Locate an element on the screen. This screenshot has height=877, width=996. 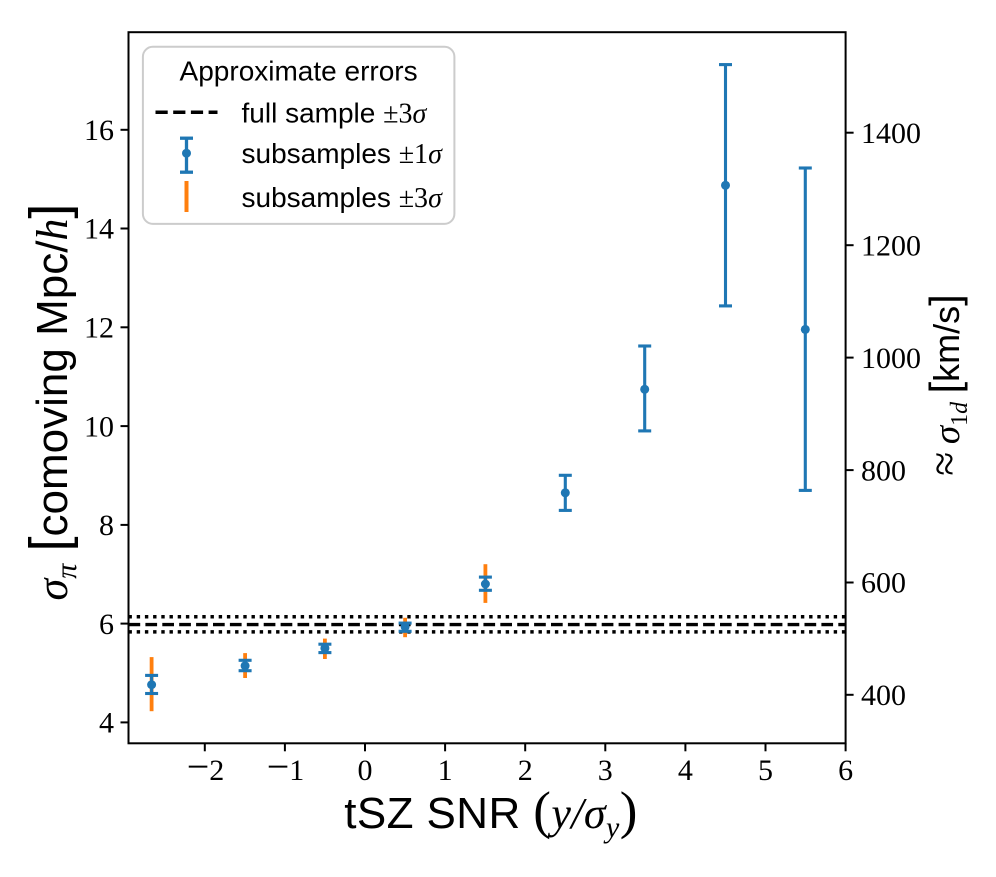
svg-text: 16 is located at coordinates (99, 130).